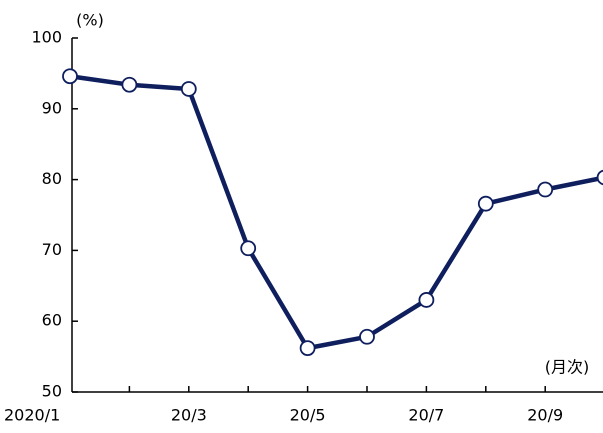  Describe the element at coordinates (189, 415) in the screenshot. I see `x-tick-label: 20/3` at that location.